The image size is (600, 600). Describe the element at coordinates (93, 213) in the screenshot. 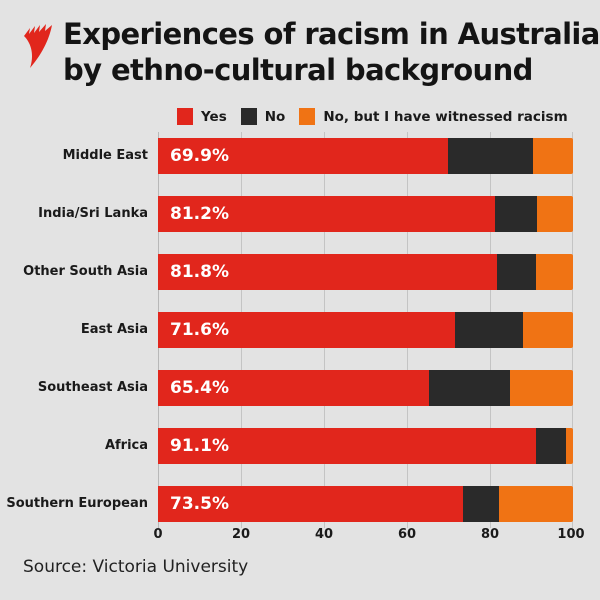

I see `category-label: India/Sri Lanka` at that location.